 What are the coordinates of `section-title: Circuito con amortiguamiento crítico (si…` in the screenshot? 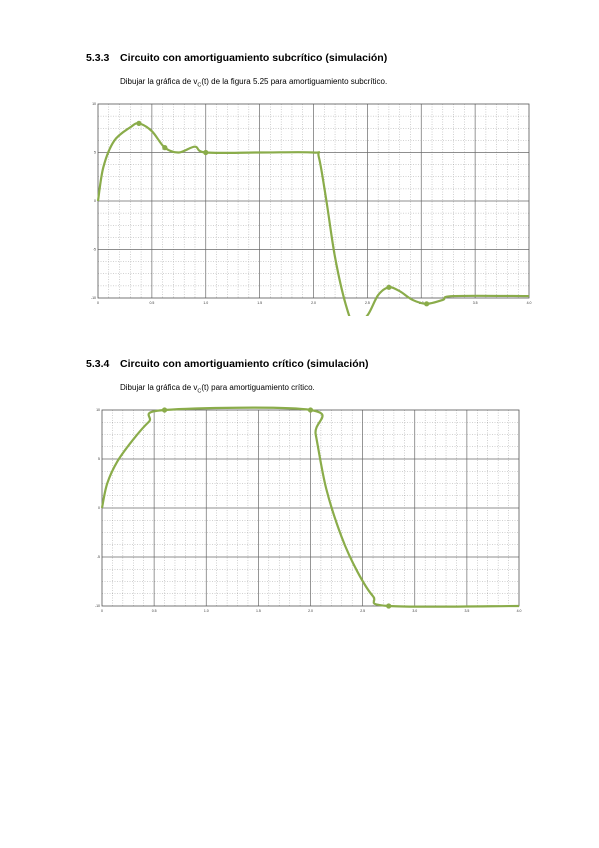 It's located at (244, 364).